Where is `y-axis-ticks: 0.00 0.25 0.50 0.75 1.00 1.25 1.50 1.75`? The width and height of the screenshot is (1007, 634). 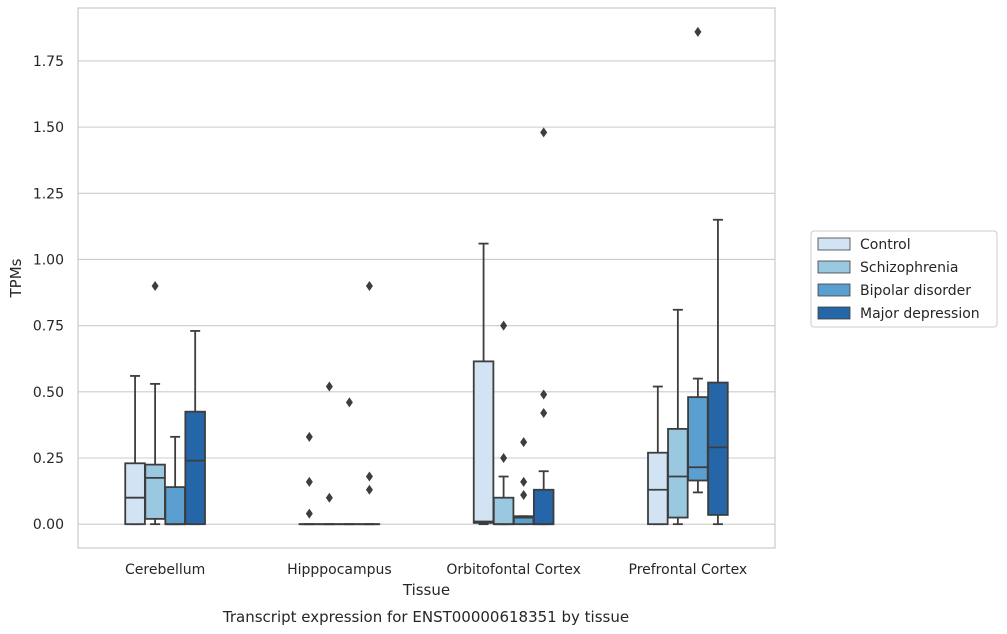 y-axis-ticks: 0.00 0.25 0.50 0.75 1.00 1.25 1.50 1.75 is located at coordinates (48, 293).